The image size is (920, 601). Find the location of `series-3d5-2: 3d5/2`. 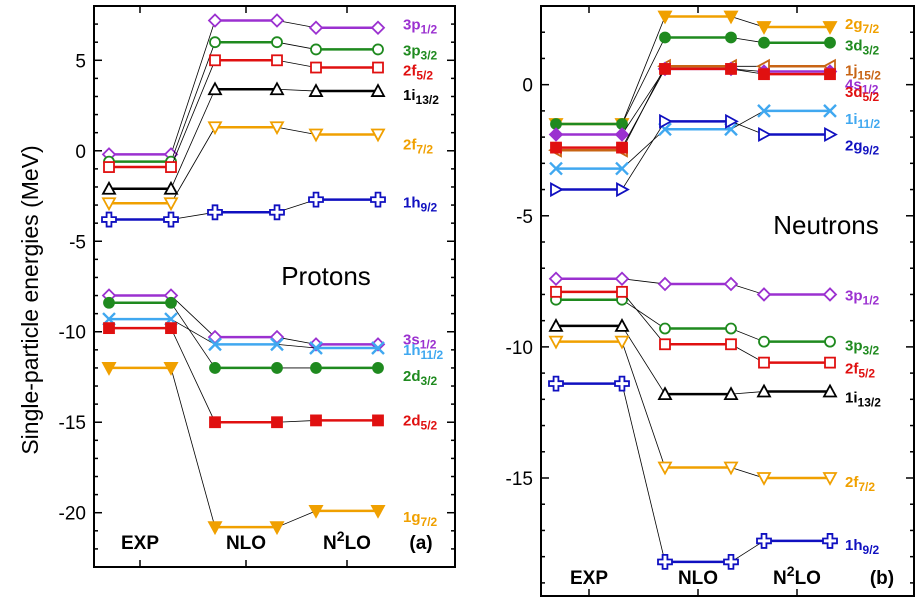

series-3d5-2: 3d5/2 is located at coordinates (715, 108).